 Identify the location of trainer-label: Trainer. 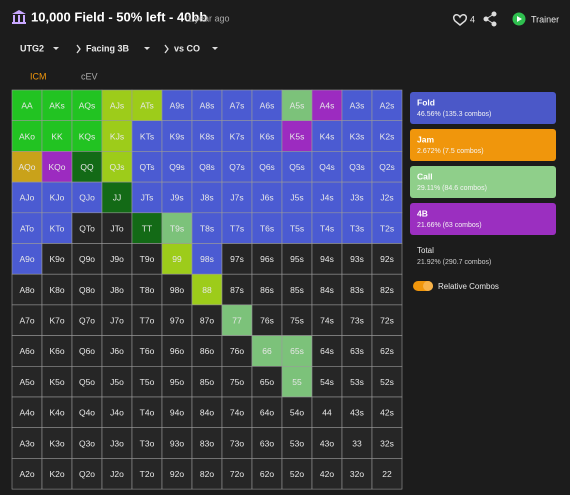
(545, 19).